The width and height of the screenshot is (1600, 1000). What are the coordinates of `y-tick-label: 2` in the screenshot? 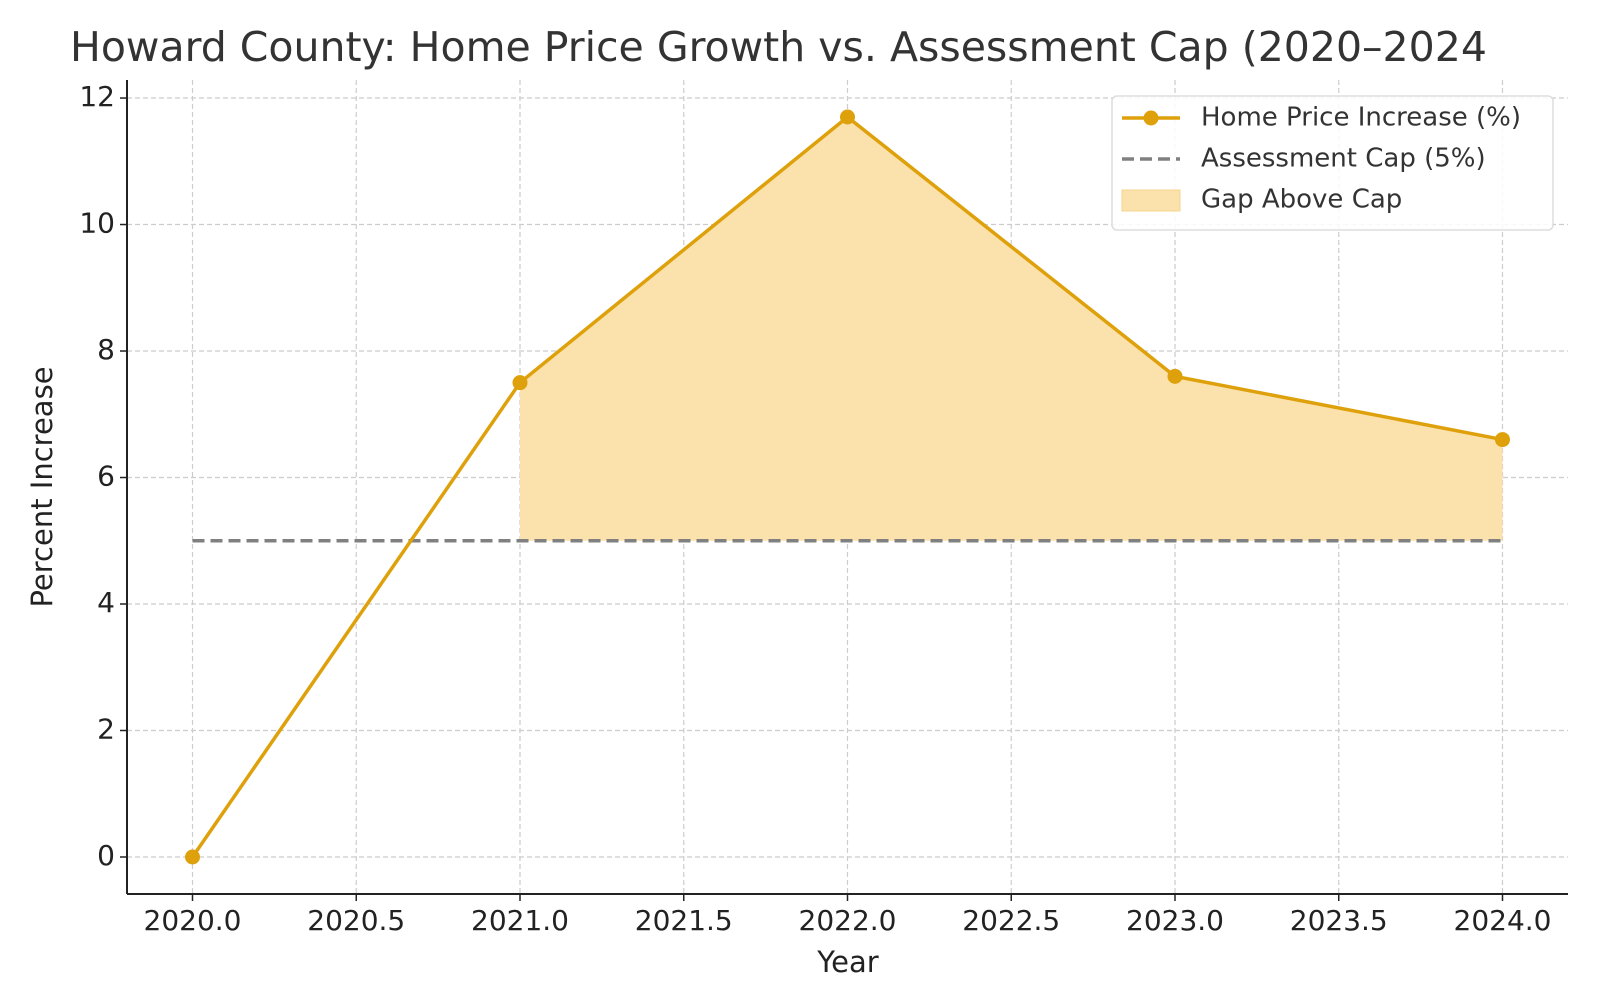 It's located at (106, 729).